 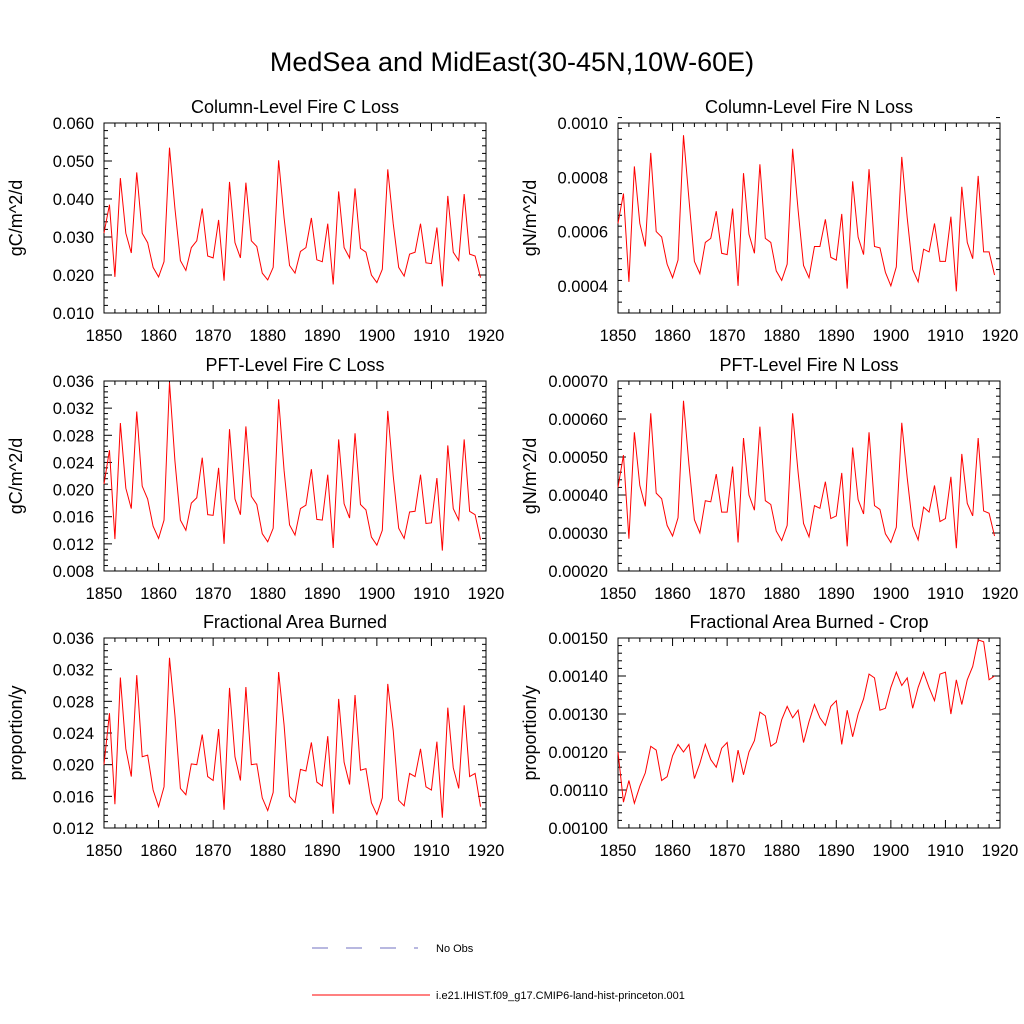 What do you see at coordinates (808, 365) in the screenshot?
I see `panel-title: PFT-Level Fire N Loss` at bounding box center [808, 365].